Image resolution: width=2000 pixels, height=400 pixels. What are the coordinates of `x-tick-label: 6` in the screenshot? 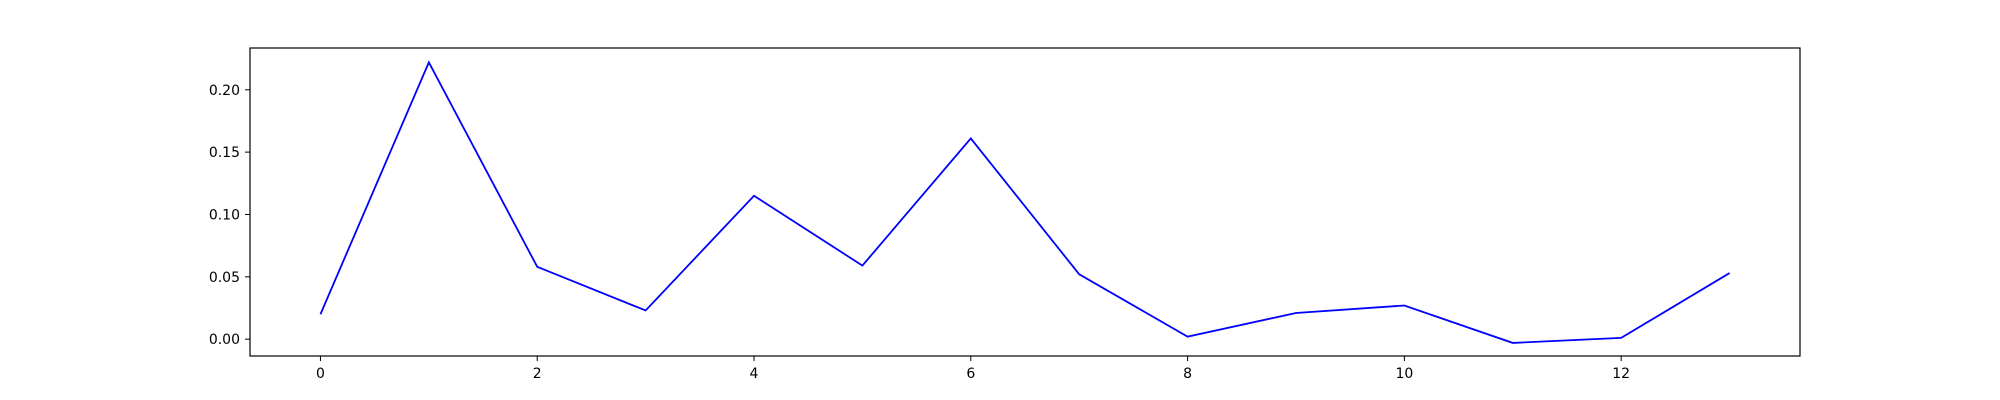 It's located at (970, 374).